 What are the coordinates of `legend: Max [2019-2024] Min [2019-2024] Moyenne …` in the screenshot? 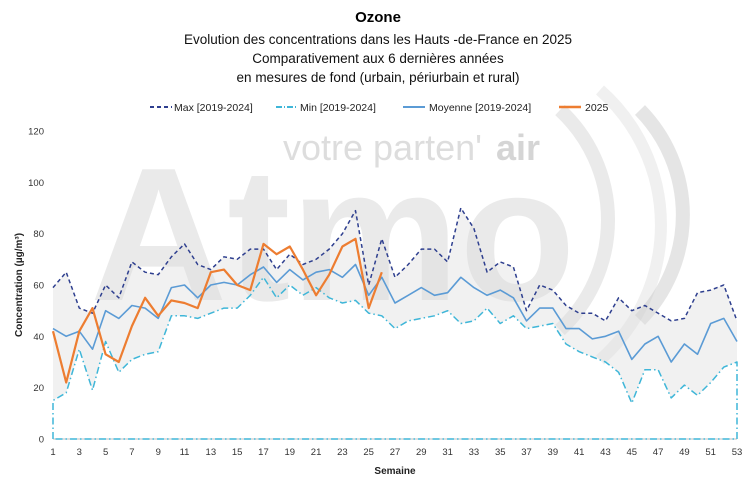 It's located at (379, 108).